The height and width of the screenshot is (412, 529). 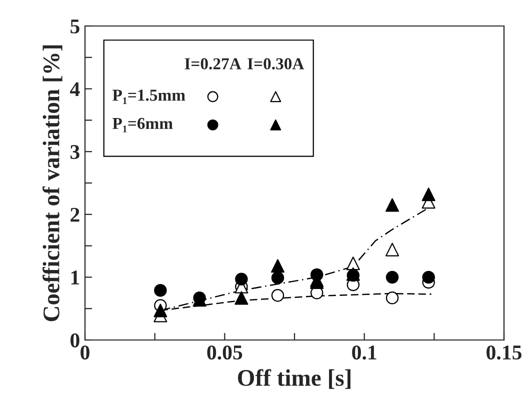 I want to click on annotation: P₁=1.5mm, so click(x=149, y=97).